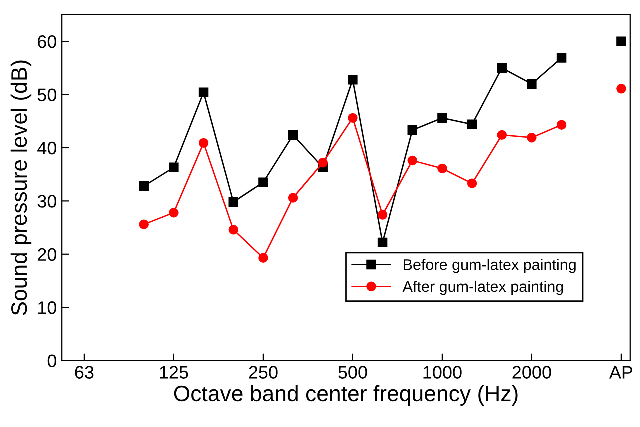 The image size is (640, 427). What do you see at coordinates (47, 308) in the screenshot?
I see `y-tick-label: 10` at bounding box center [47, 308].